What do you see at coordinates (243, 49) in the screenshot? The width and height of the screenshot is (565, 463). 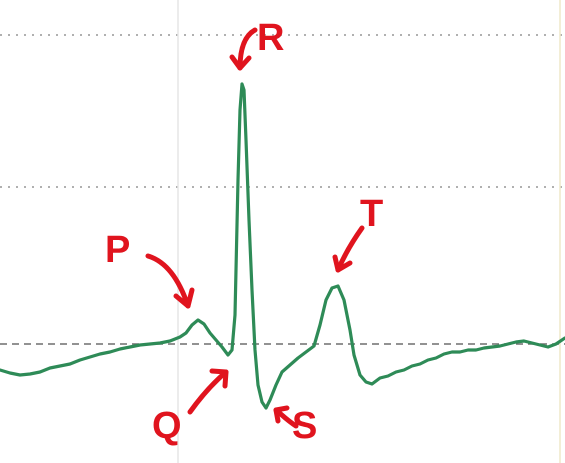 I see `arrow-to-r-wave-icon` at bounding box center [243, 49].